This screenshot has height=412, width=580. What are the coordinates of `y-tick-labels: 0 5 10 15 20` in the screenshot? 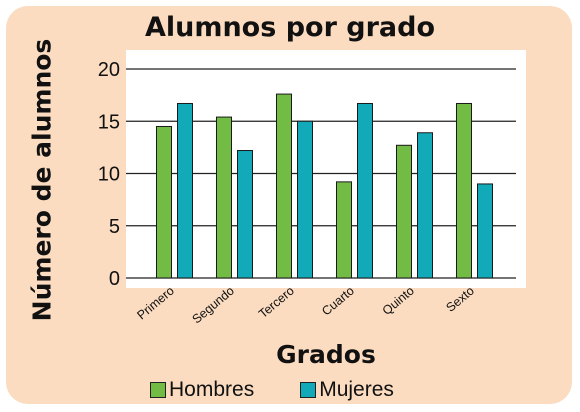 It's located at (109, 174).